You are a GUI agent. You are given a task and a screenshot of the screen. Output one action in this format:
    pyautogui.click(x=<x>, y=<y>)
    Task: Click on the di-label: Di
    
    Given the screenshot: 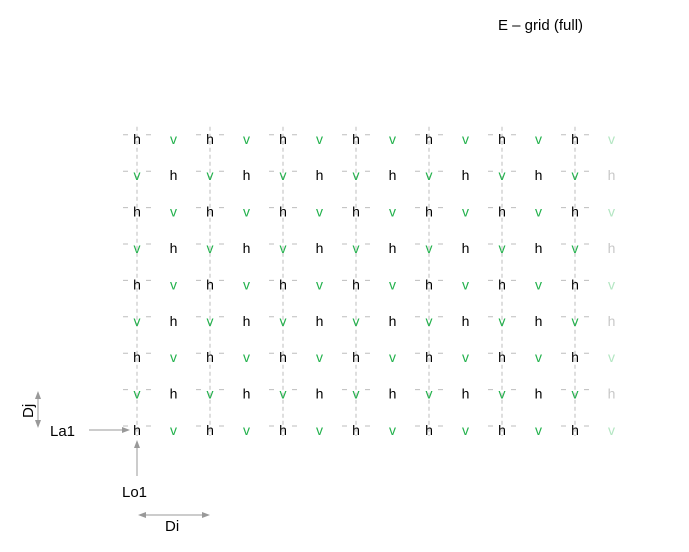 What is the action you would take?
    pyautogui.click(x=172, y=526)
    